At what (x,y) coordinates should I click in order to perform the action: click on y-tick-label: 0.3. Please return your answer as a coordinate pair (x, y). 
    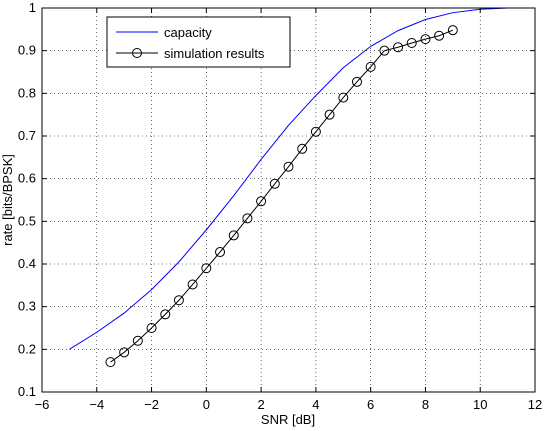
    Looking at the image, I should click on (27, 306).